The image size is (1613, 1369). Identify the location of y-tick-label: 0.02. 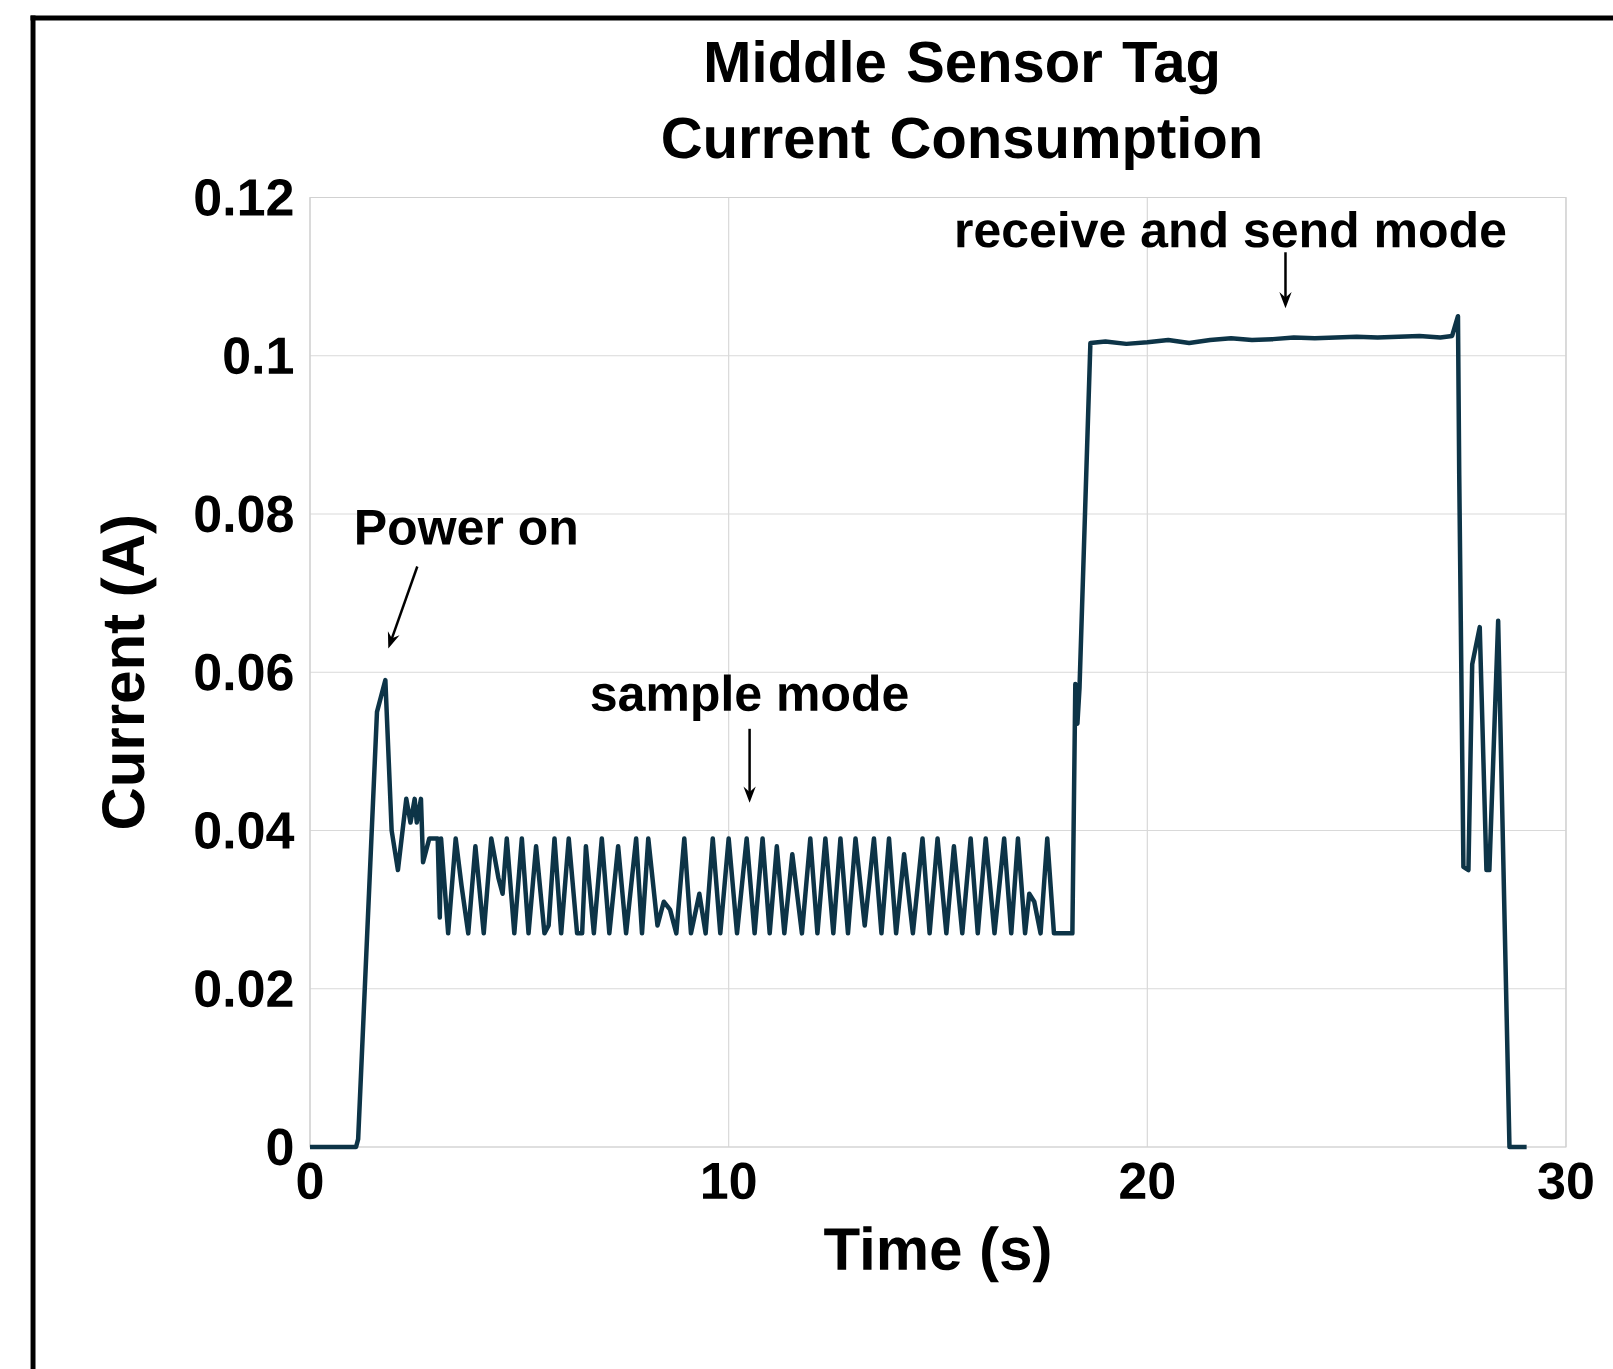
(244, 989).